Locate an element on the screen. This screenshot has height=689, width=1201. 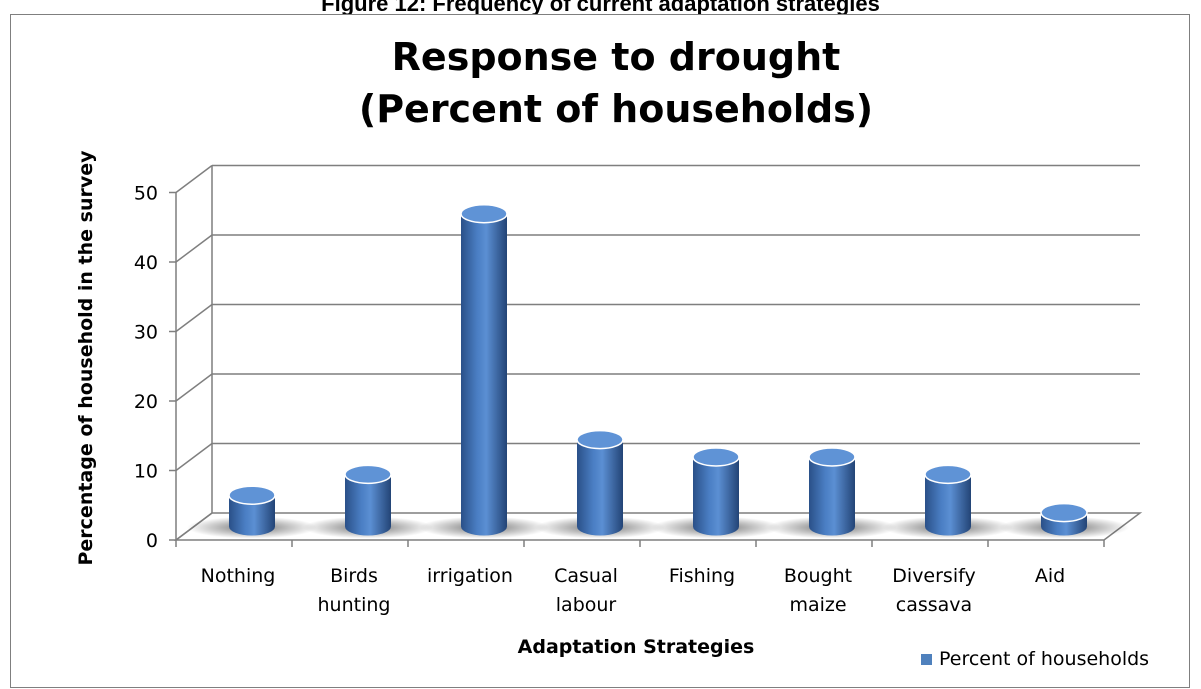
x-tick-label: Bought is located at coordinates (818, 576).